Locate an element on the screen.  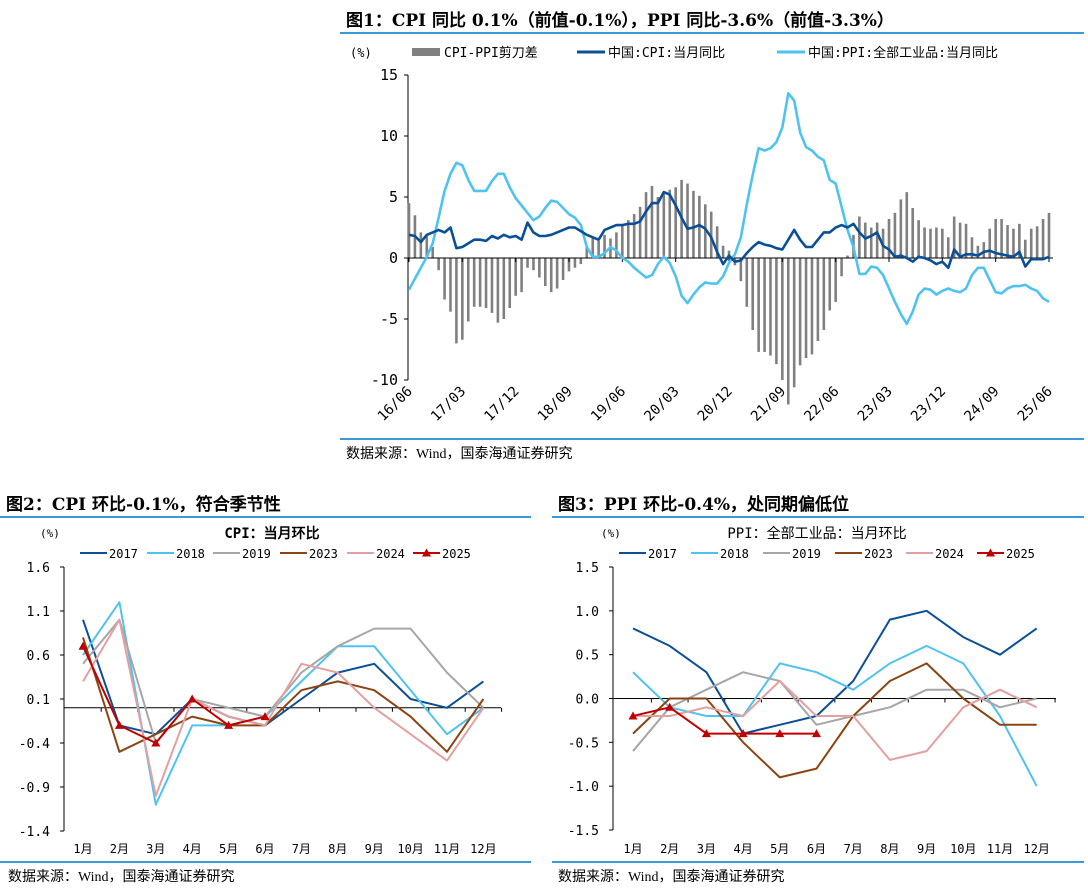
x-tick-label: 21/09 is located at coordinates (768, 404).